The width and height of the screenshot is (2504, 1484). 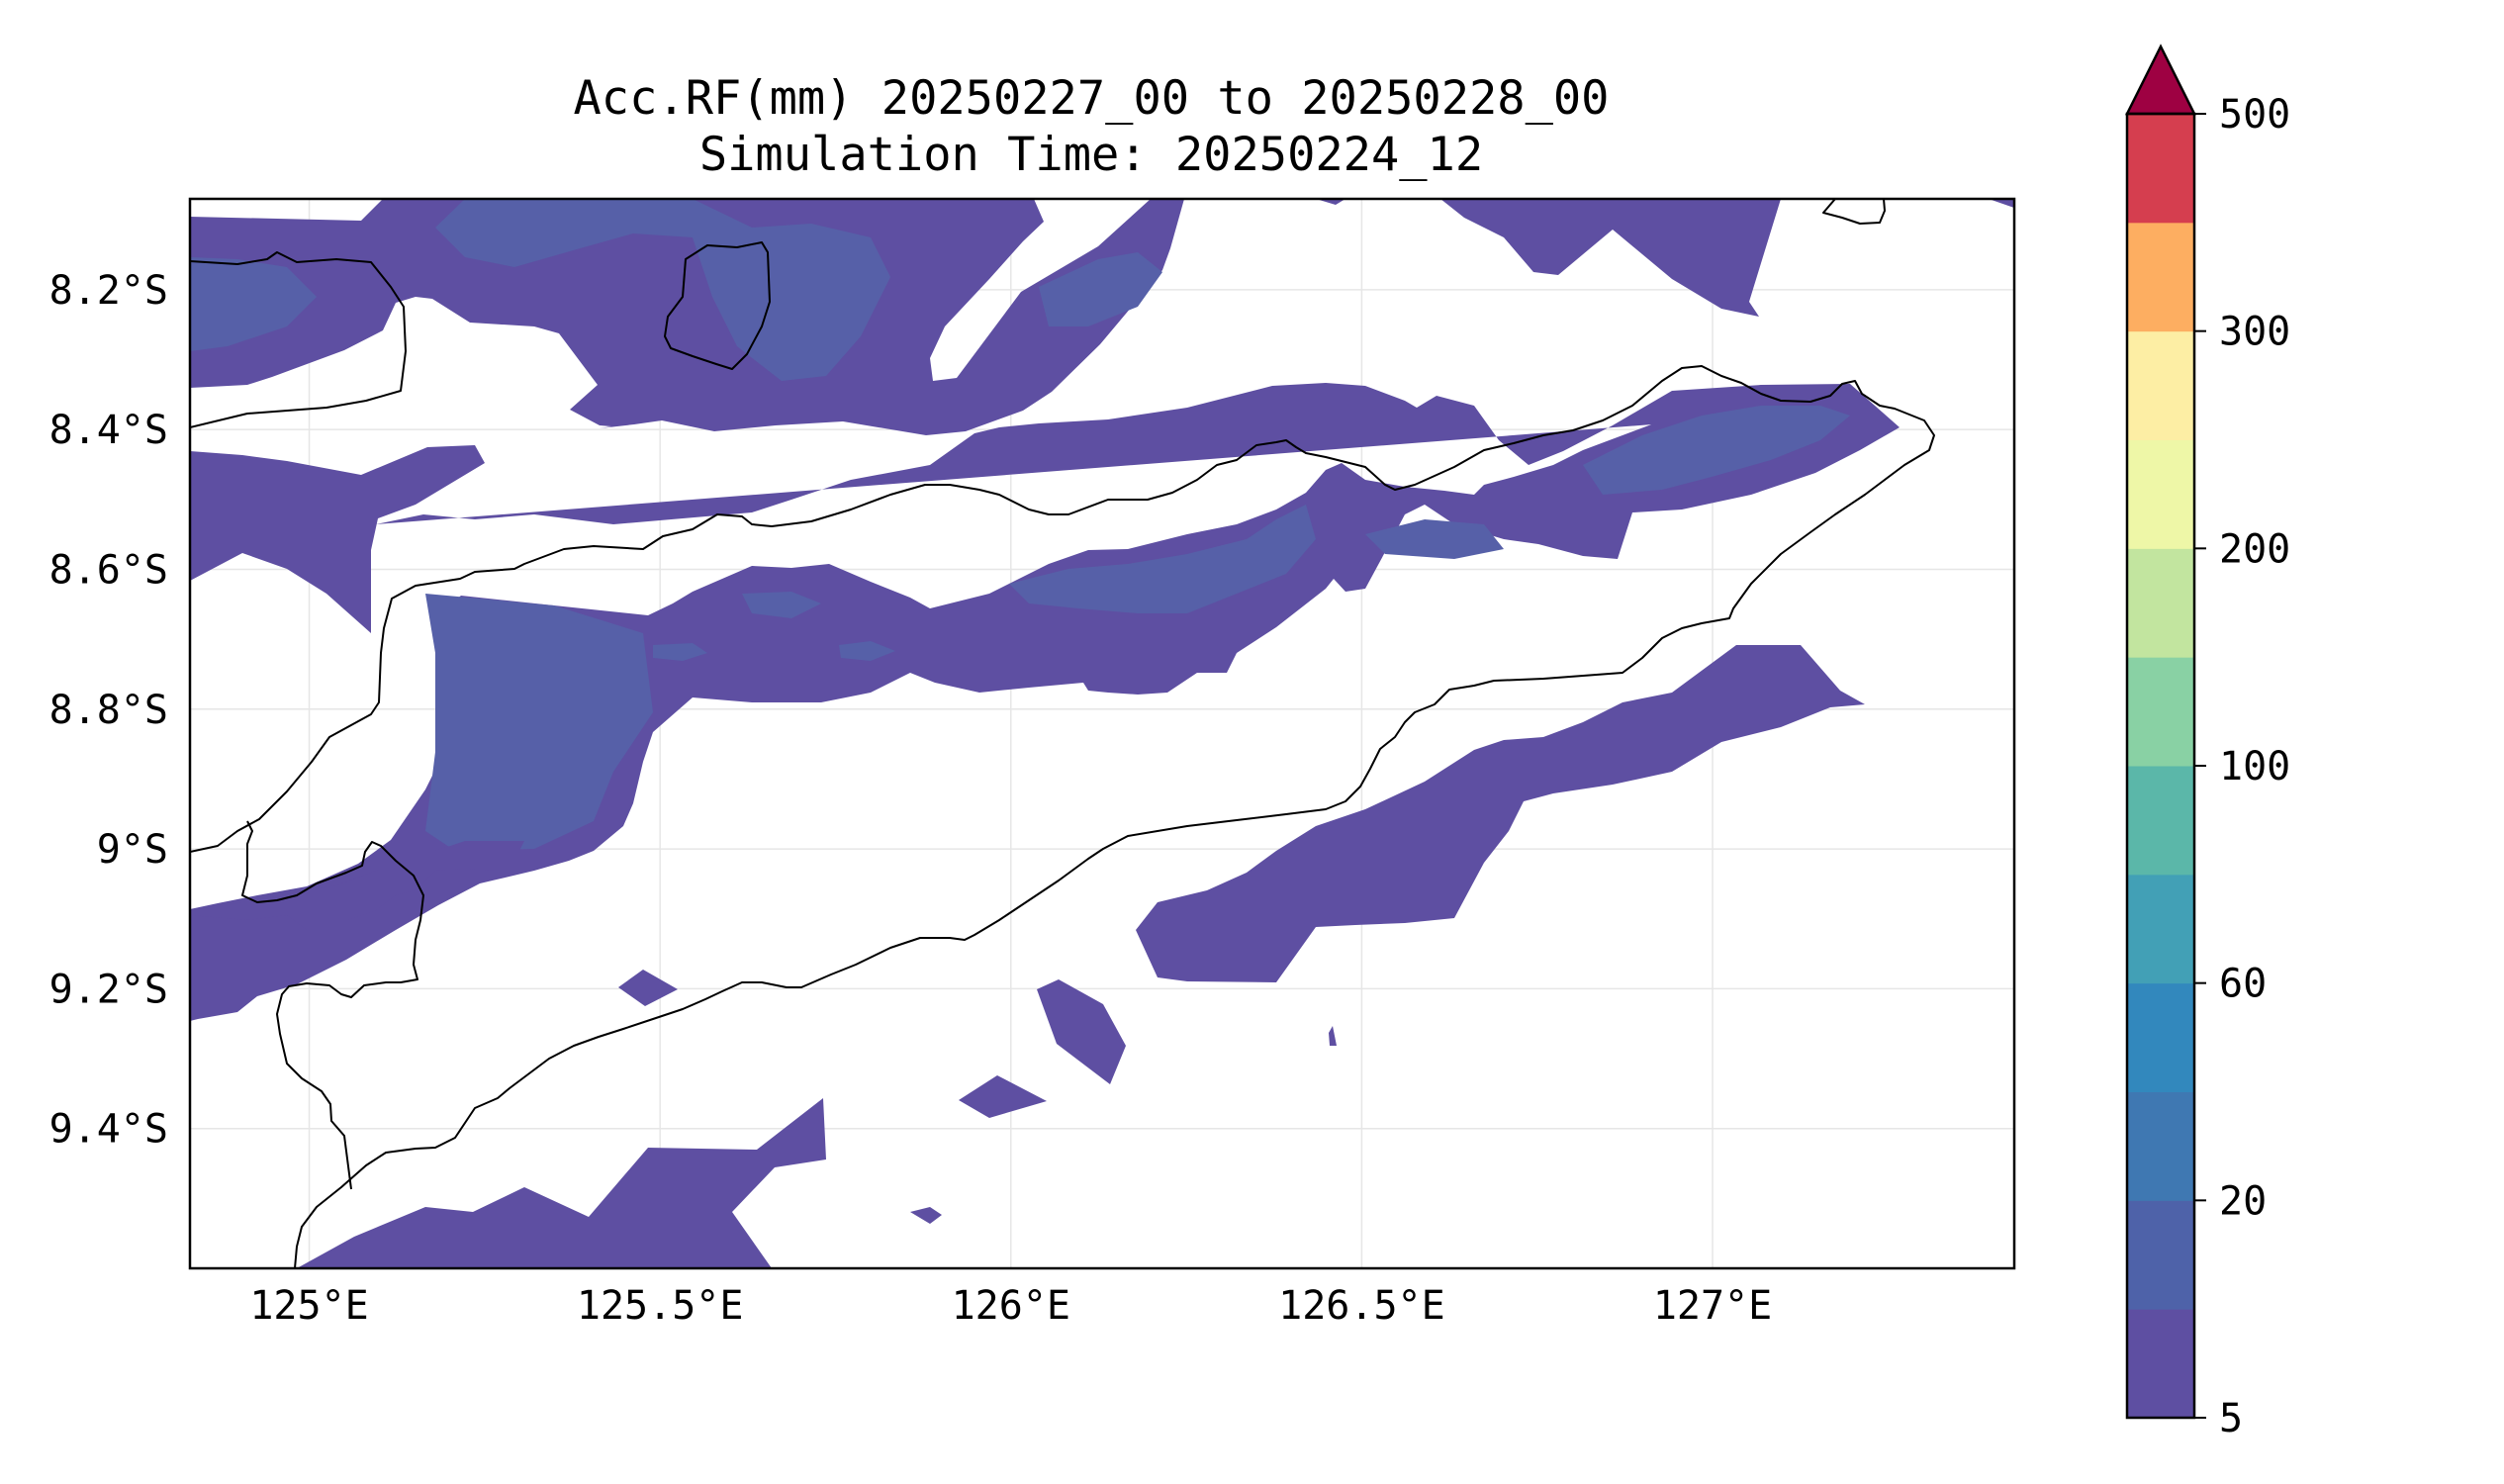 What do you see at coordinates (108, 989) in the screenshot?
I see `lat-tick-label: 9.2°S` at bounding box center [108, 989].